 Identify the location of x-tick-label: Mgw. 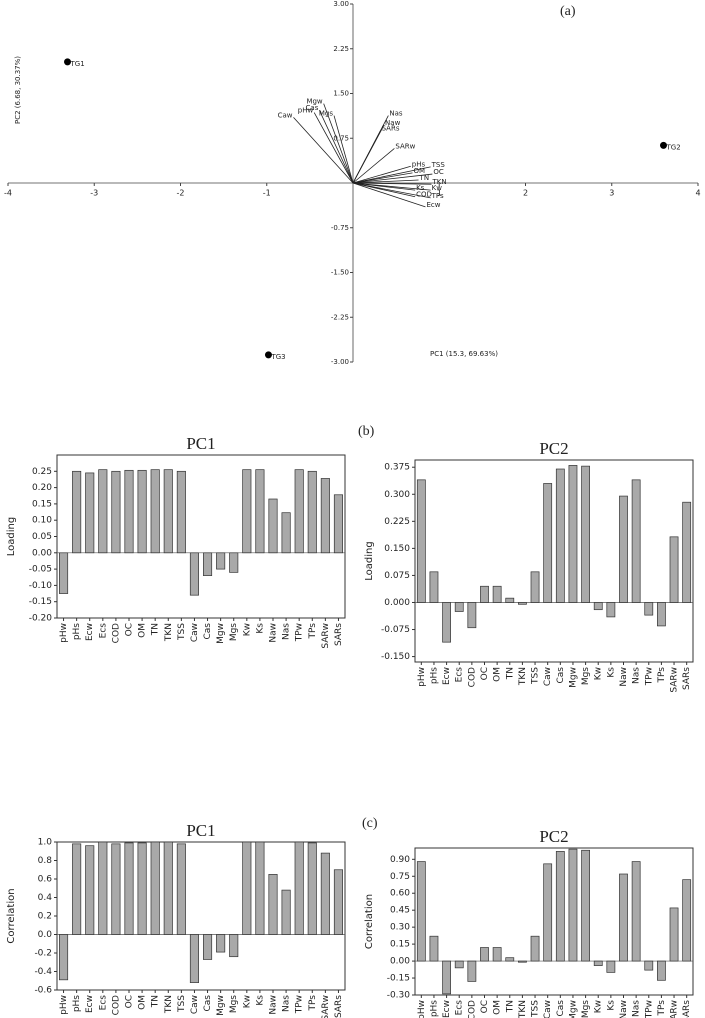
(573, 677).